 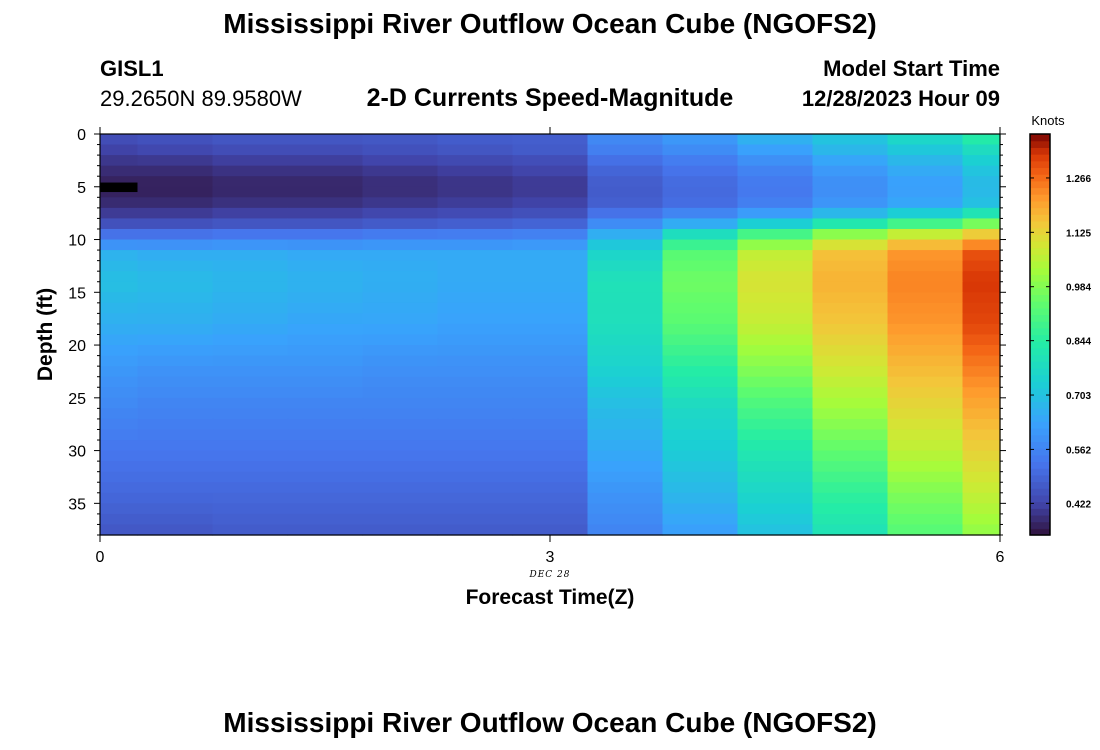 What do you see at coordinates (77, 346) in the screenshot?
I see `y-tick-label: 20` at bounding box center [77, 346].